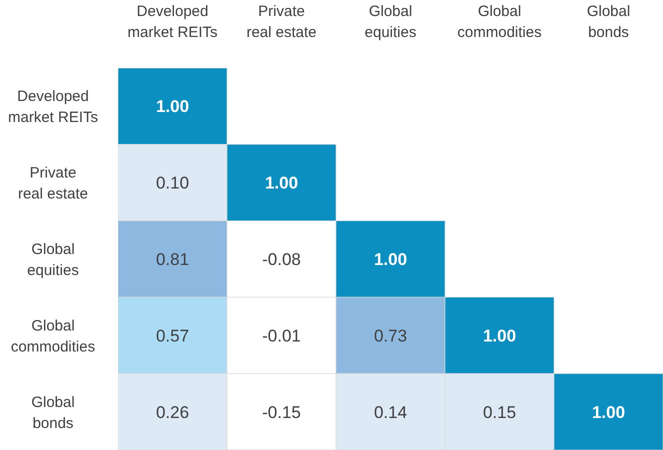  What do you see at coordinates (281, 412) in the screenshot?
I see `data-label: -0.15` at bounding box center [281, 412].